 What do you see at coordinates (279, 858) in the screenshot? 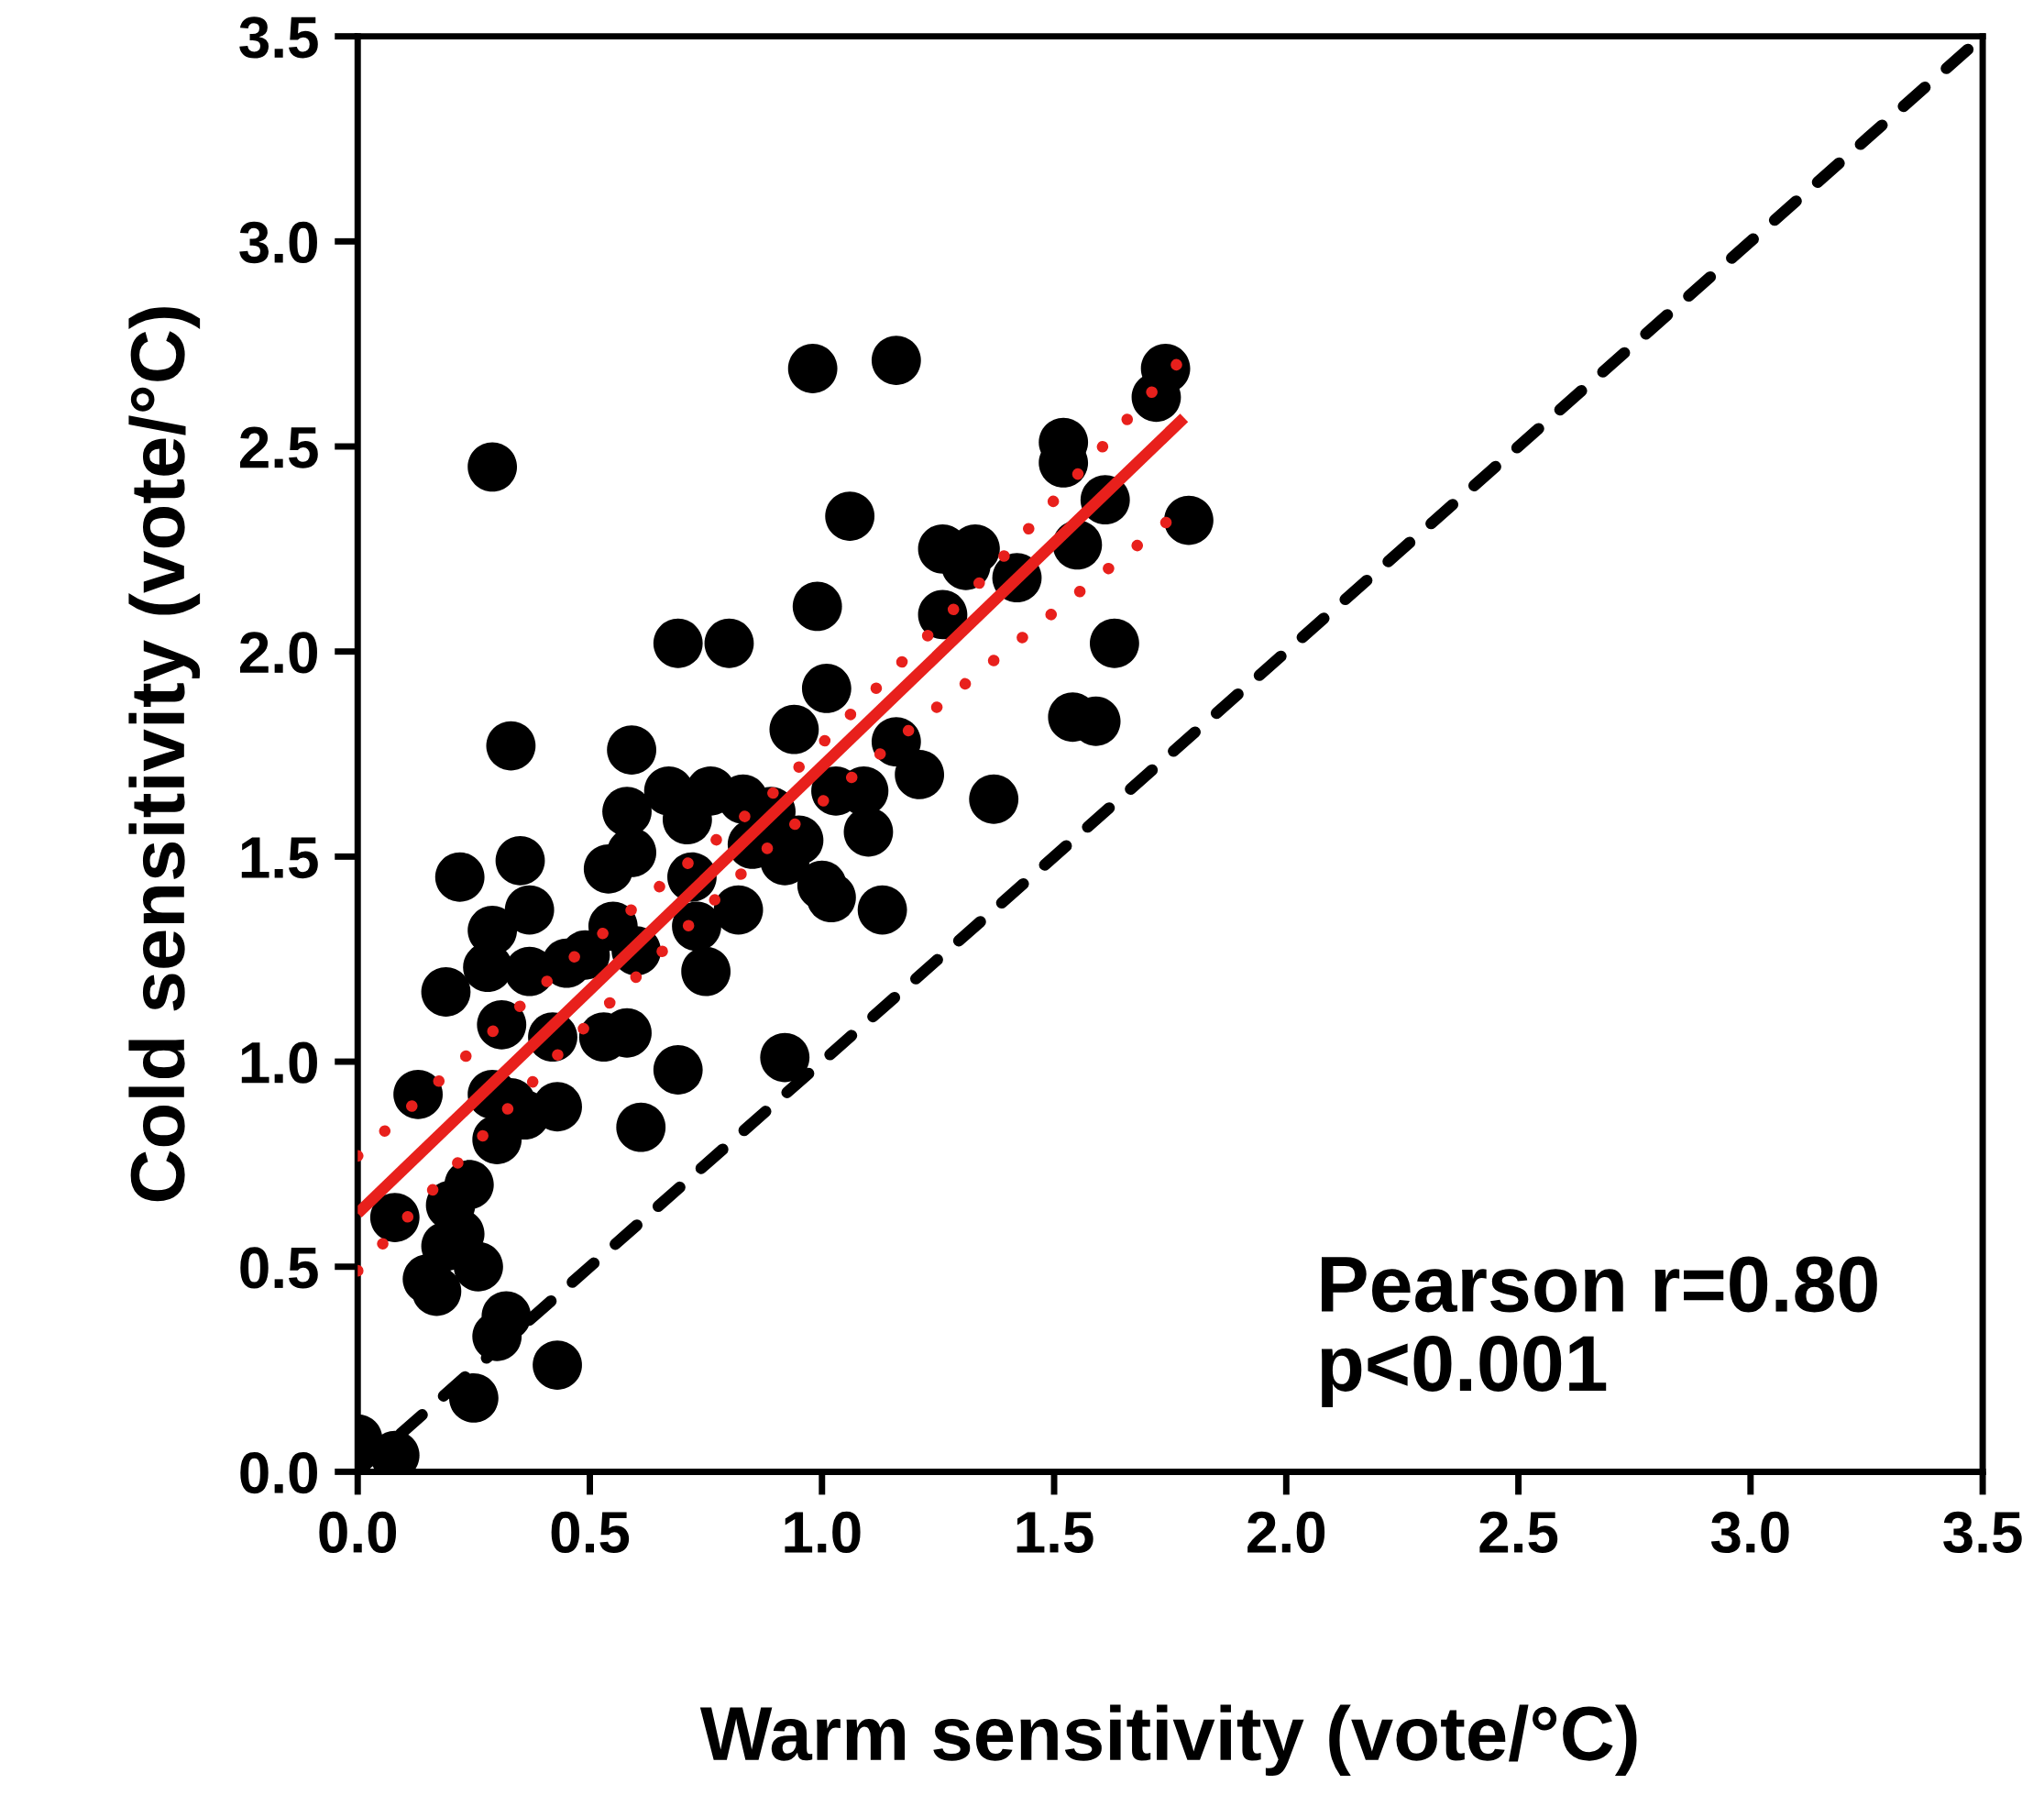
I see `y-tick-label: 1.5` at bounding box center [279, 858].